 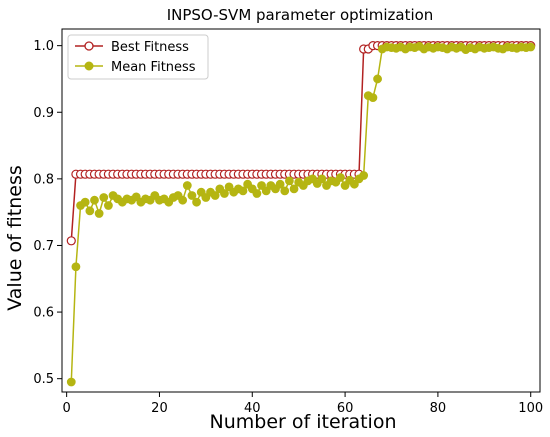 What do you see at coordinates (43, 113) in the screenshot?
I see `y-tick-label: 0.9` at bounding box center [43, 113].